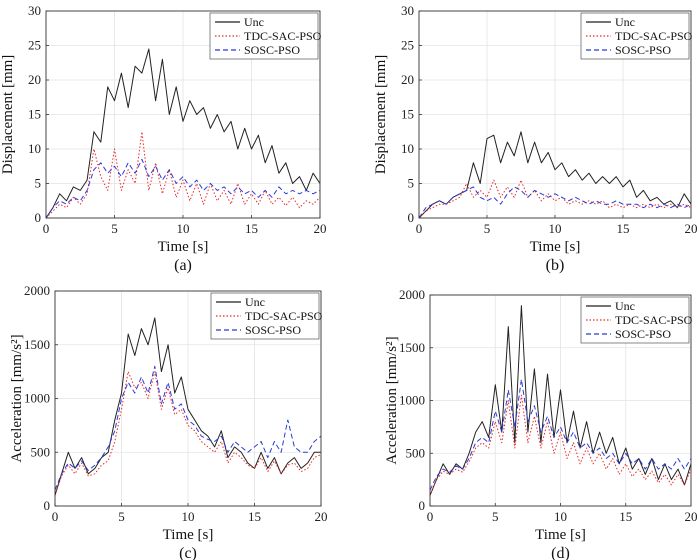 This screenshot has height=560, width=700. Describe the element at coordinates (183, 265) in the screenshot. I see `panel-caption: (a)` at that location.